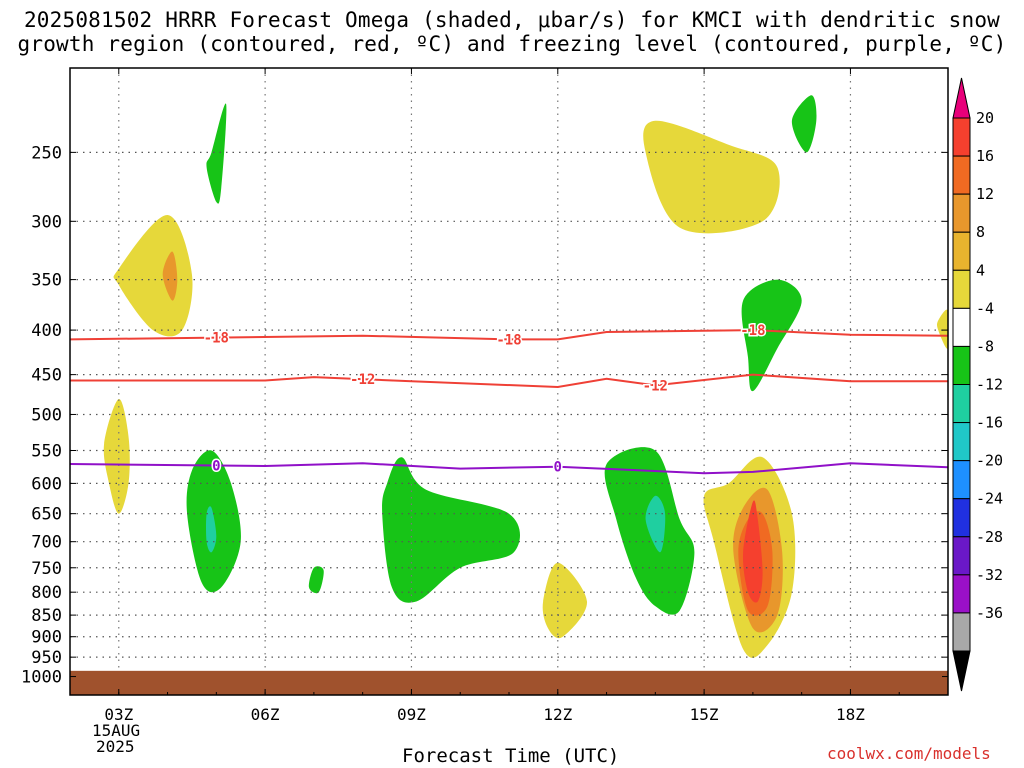  Describe the element at coordinates (961, 671) in the screenshot. I see `colorbar-bottom-arrow` at that location.